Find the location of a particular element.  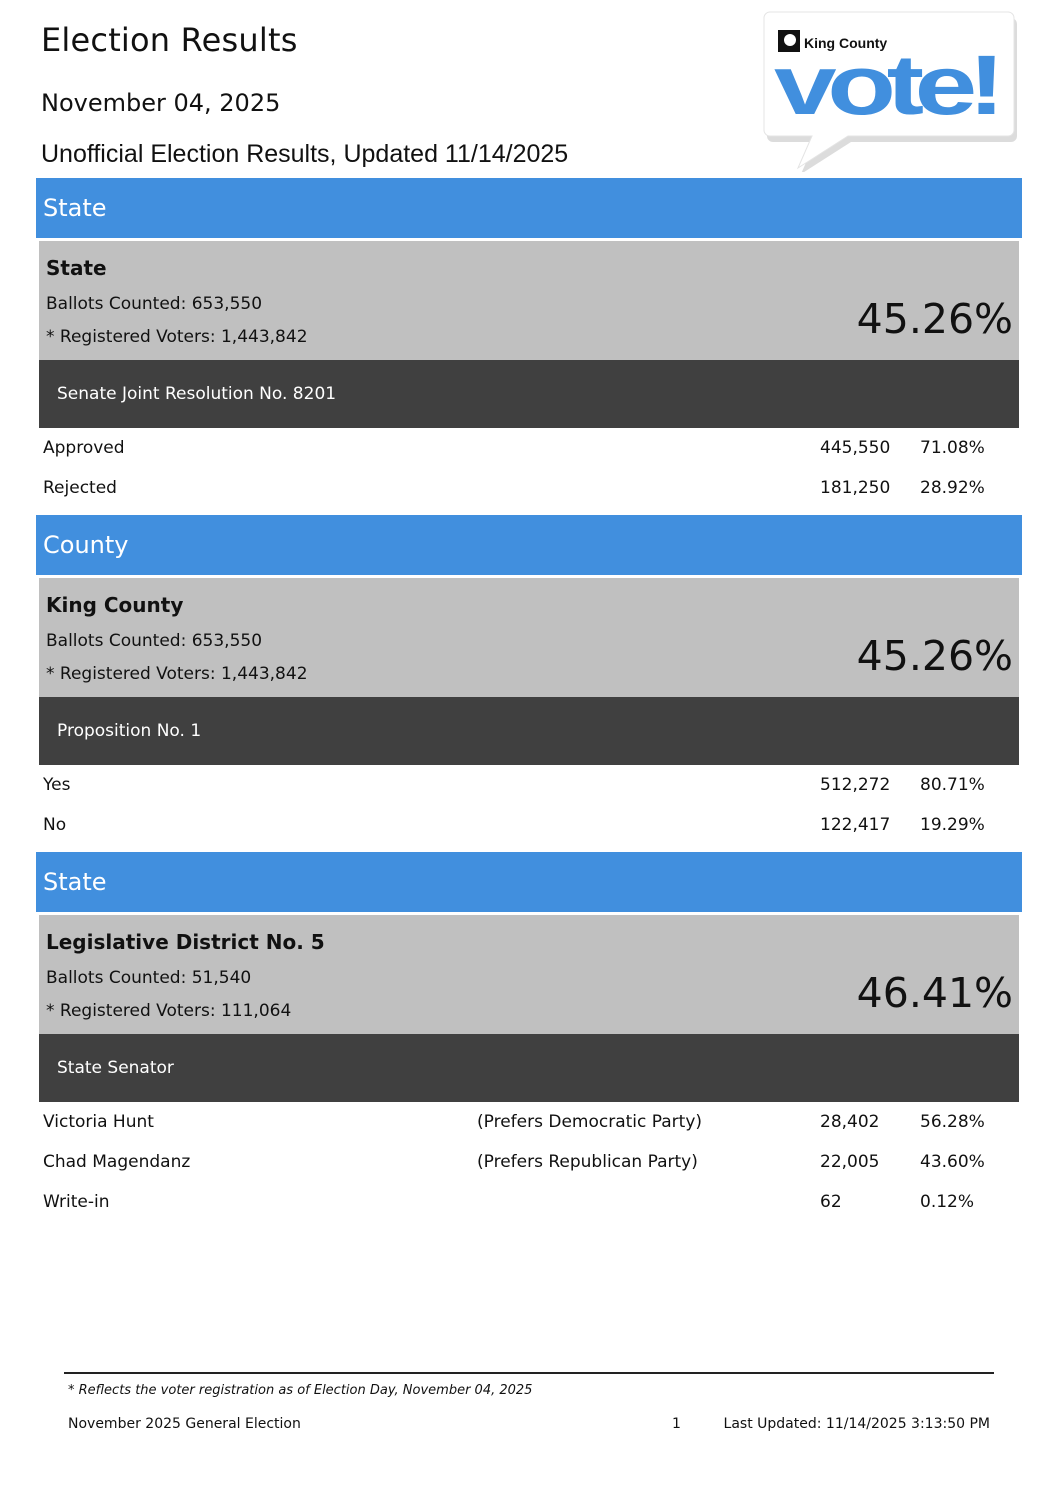

vote-count: 28,402 is located at coordinates (850, 1122).